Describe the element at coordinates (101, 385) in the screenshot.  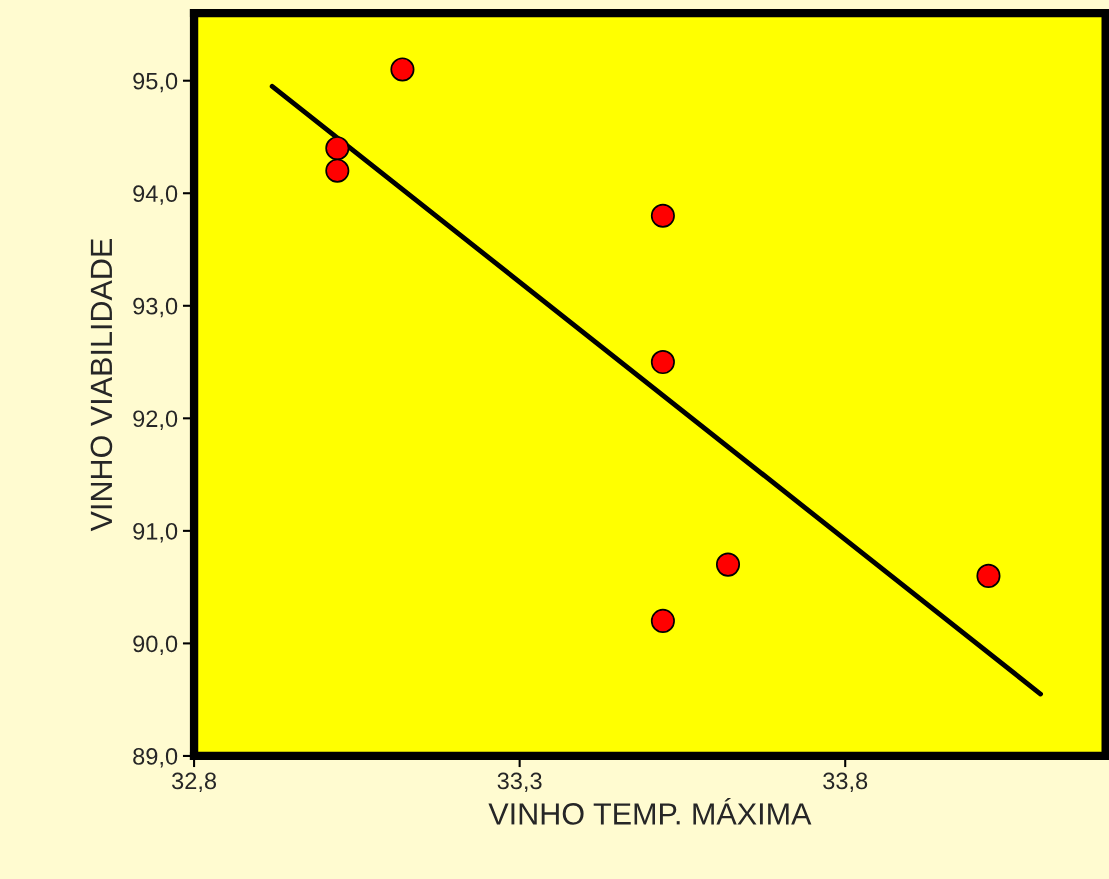
I see `y-axis-title: VINHO VIABILIDADE` at that location.